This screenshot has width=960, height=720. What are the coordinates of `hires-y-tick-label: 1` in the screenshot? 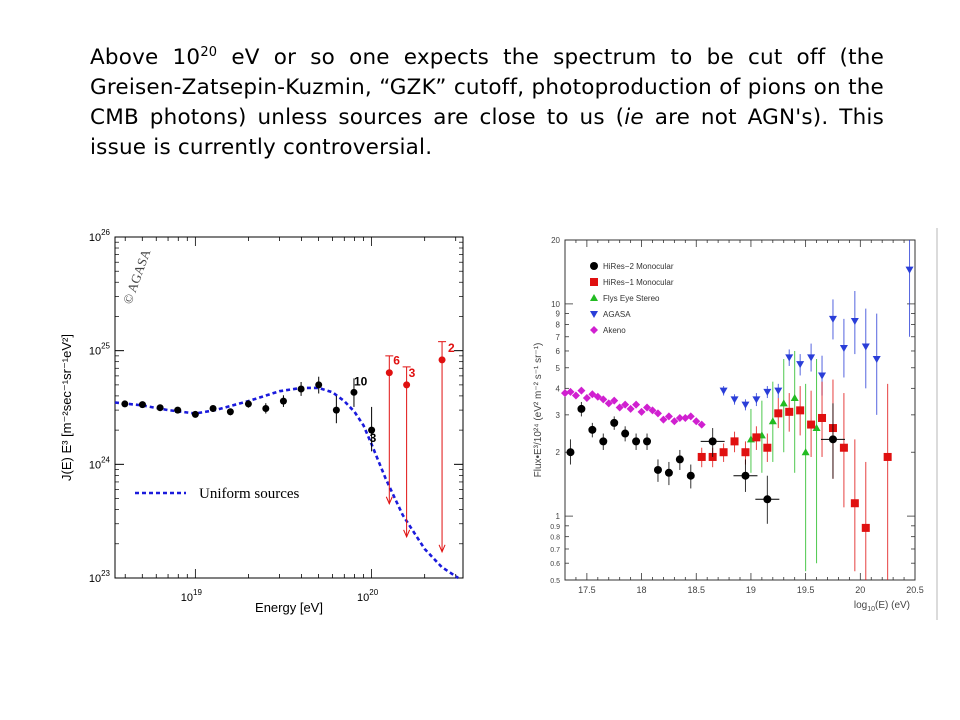 It's located at (558, 516).